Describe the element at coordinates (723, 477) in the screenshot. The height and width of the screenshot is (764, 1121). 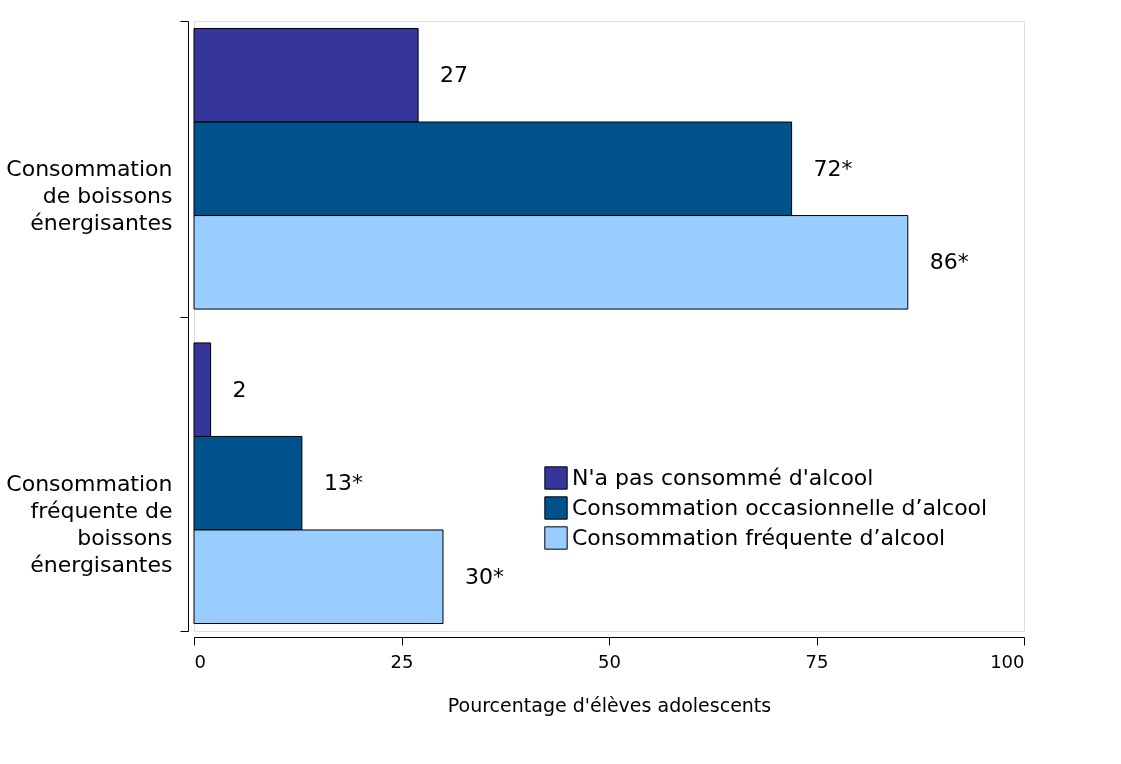
I see `legend-label: N'a pas consommé d'alcool` at that location.